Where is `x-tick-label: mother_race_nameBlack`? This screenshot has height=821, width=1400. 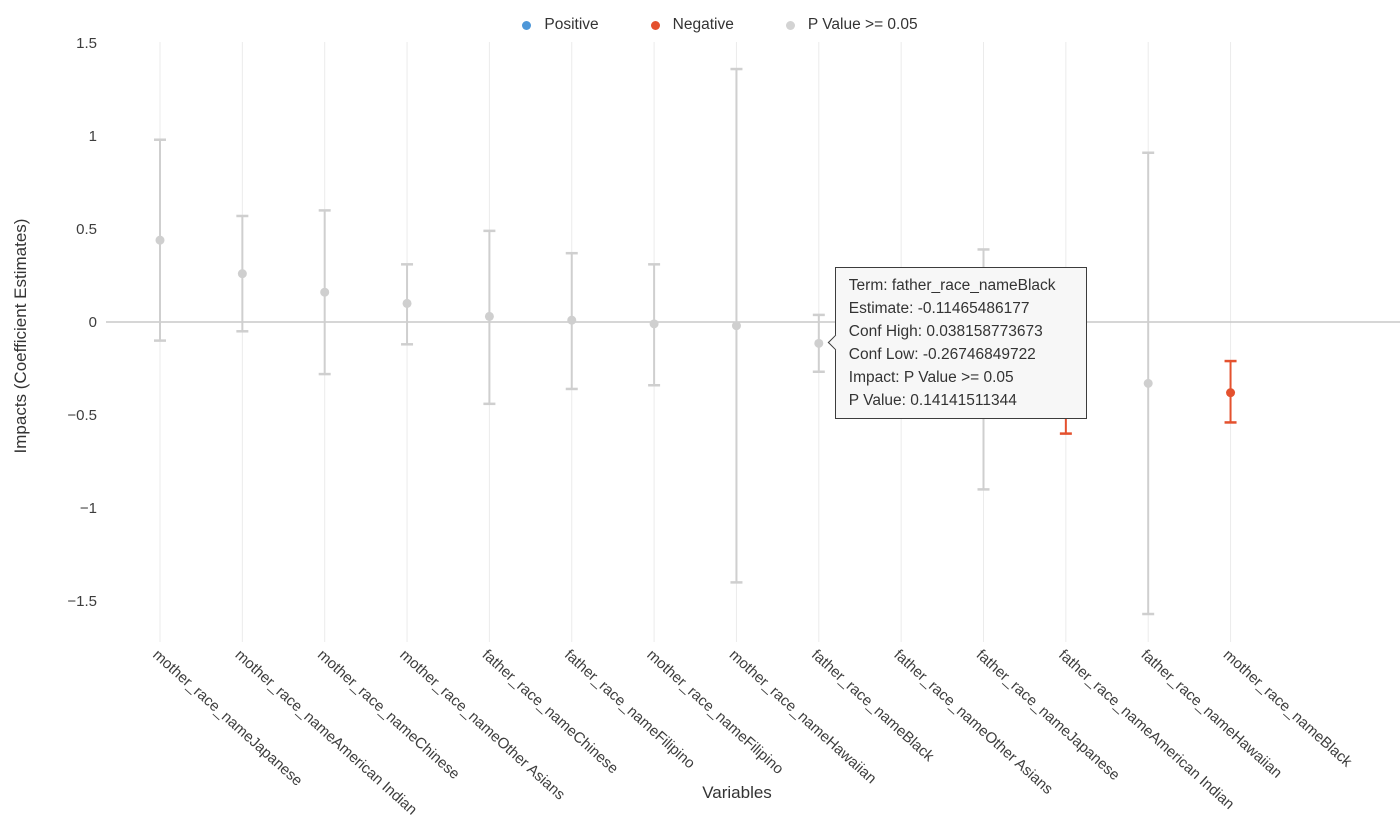
x-tick-label: mother_race_nameBlack is located at coordinates (1288, 708).